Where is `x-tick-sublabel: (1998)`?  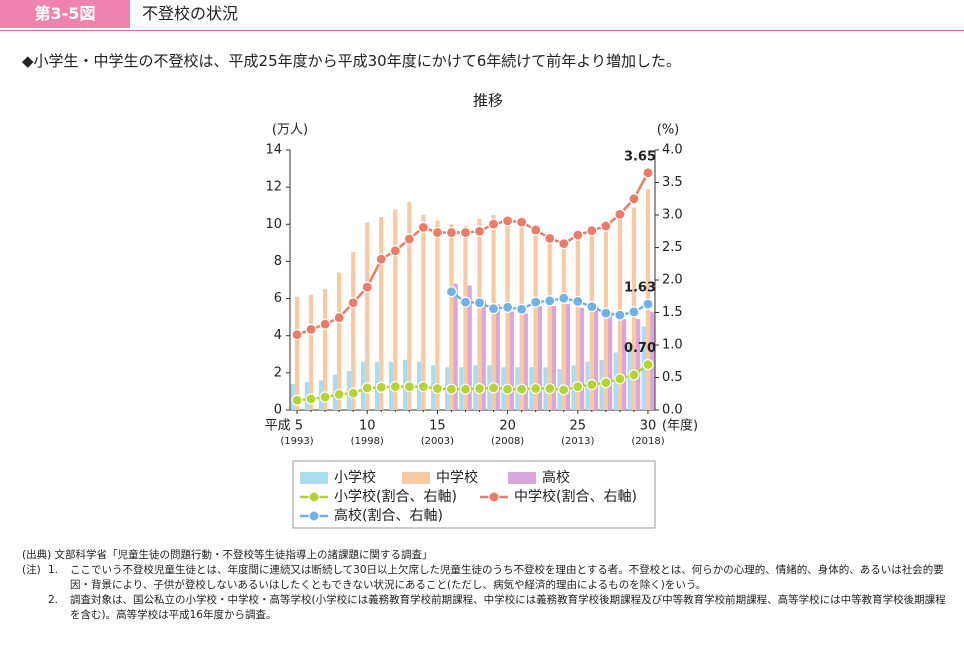 x-tick-sublabel: (1998) is located at coordinates (367, 441).